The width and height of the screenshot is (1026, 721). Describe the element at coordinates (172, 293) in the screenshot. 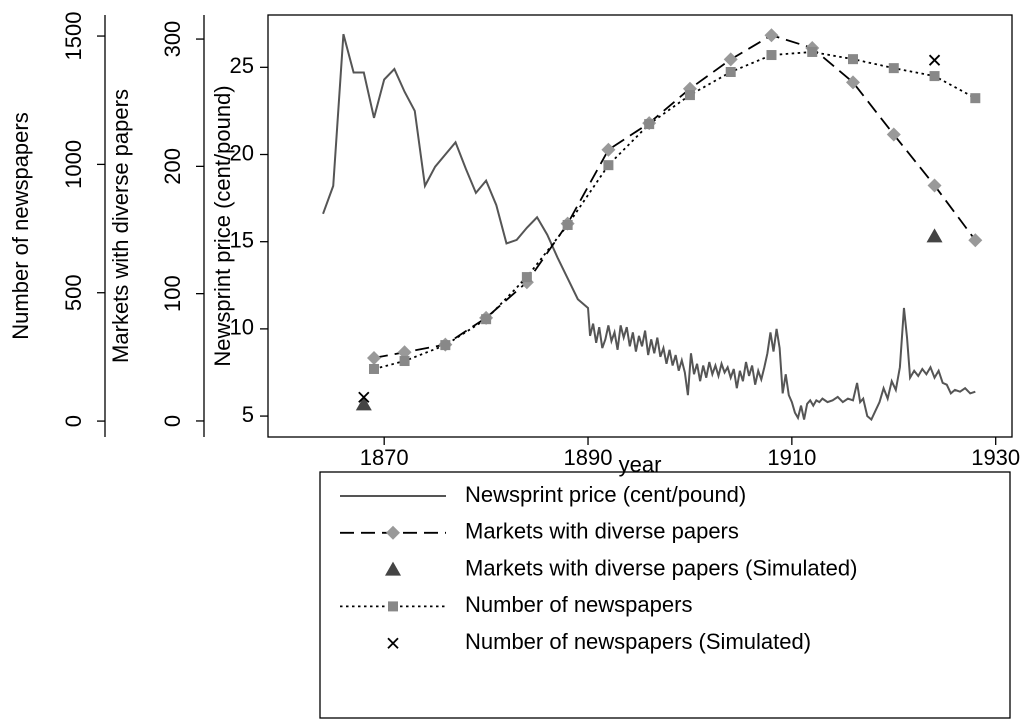

I see `y2-tick-label: 100` at that location.